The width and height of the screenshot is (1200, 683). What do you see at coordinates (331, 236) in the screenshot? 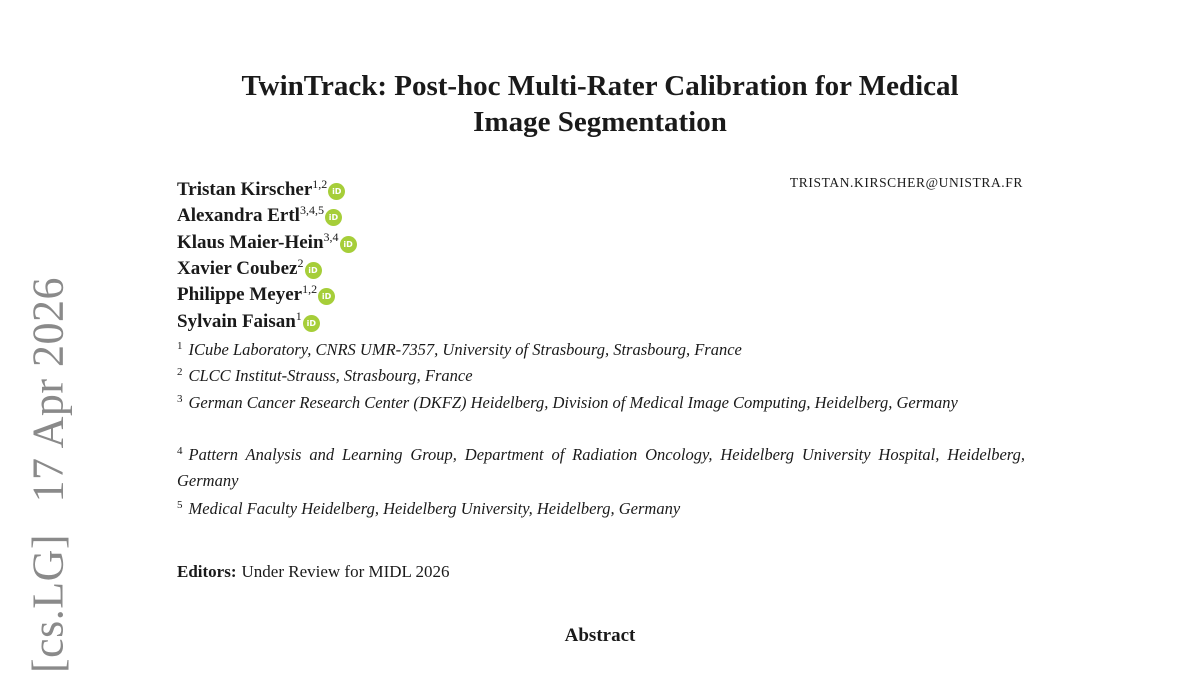
I see `author-affiliation-sup: 3,4` at bounding box center [331, 236].